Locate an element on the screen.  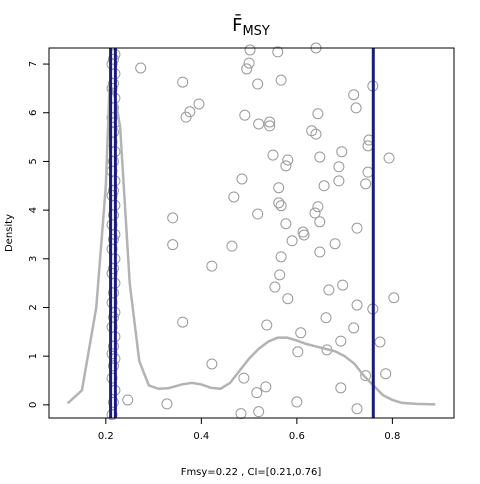
x-tick-label: 0.8 is located at coordinates (392, 436).